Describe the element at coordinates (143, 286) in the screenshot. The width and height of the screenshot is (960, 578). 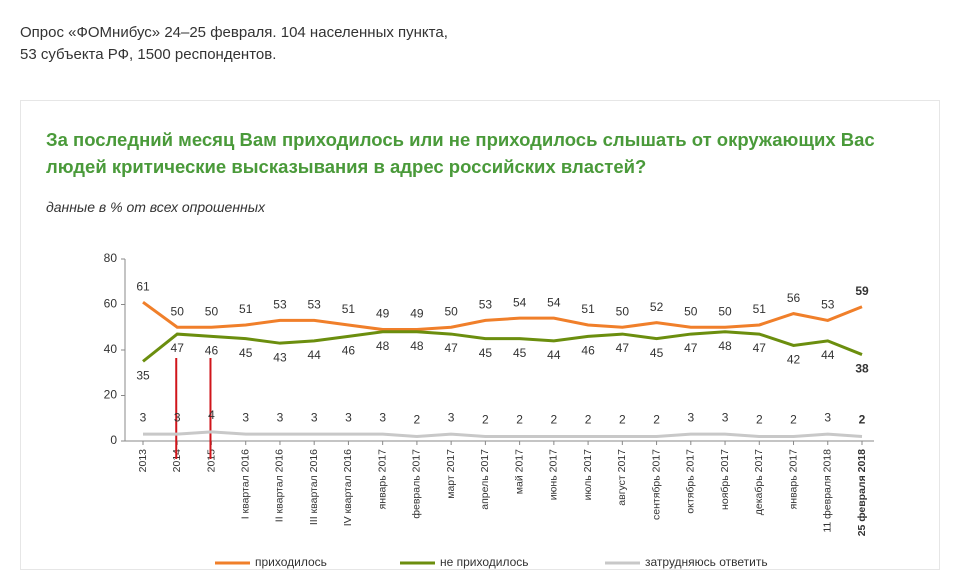
I see `value-label: 61` at that location.